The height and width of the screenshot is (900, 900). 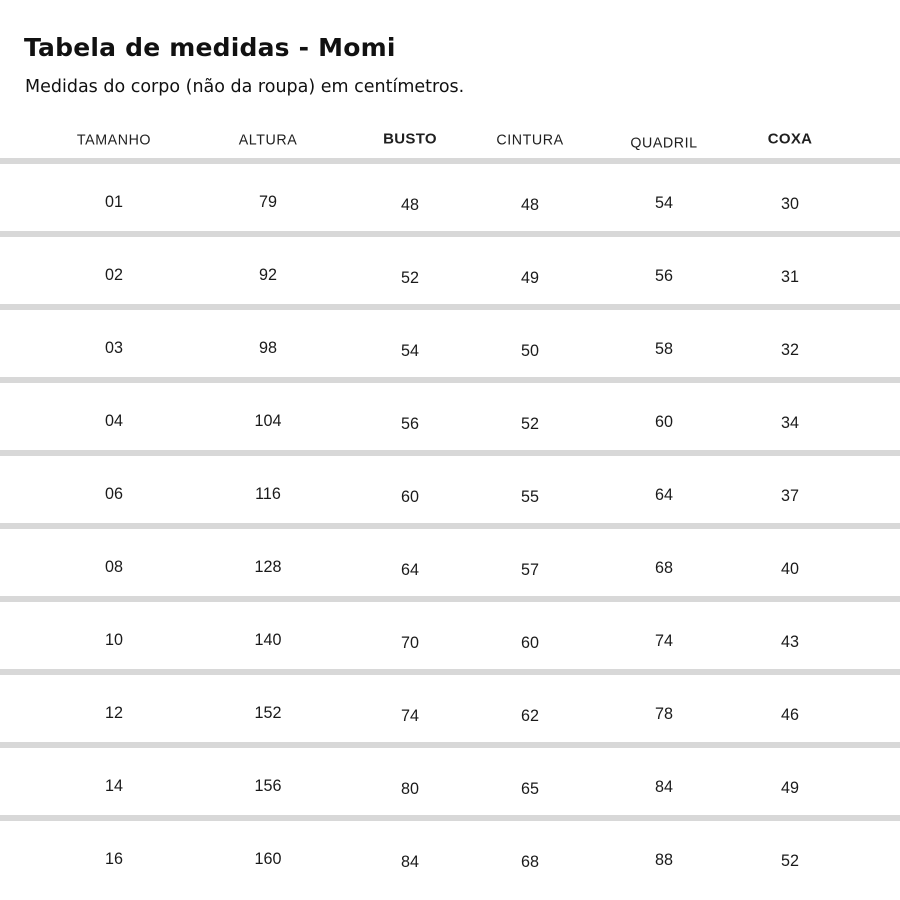 I want to click on cell-cintura: 60, so click(x=530, y=642).